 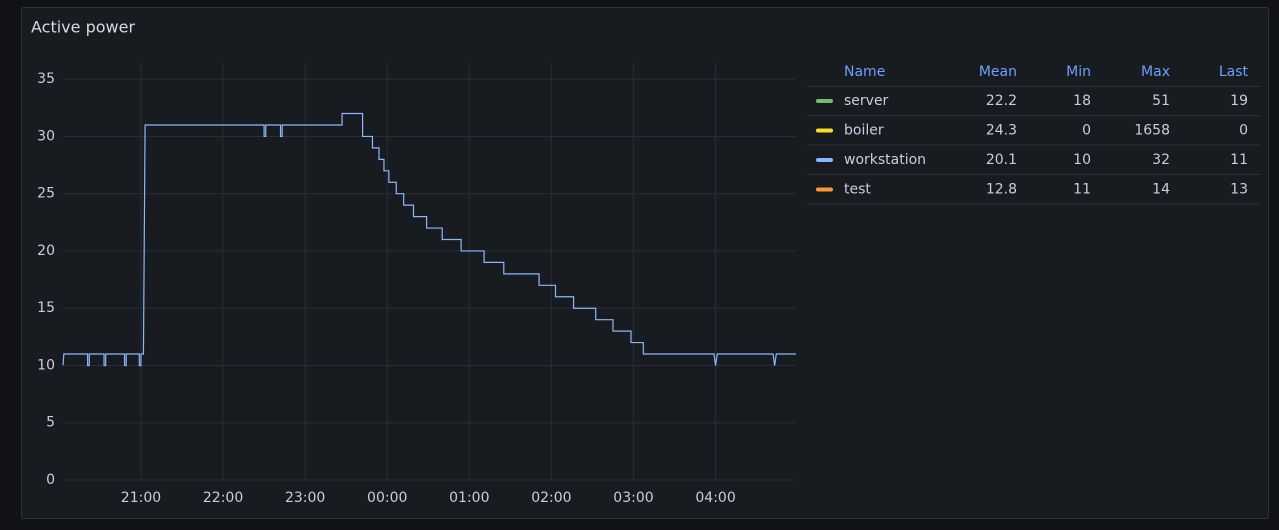 What do you see at coordinates (46, 251) in the screenshot?
I see `y-tick-label: 20` at bounding box center [46, 251].